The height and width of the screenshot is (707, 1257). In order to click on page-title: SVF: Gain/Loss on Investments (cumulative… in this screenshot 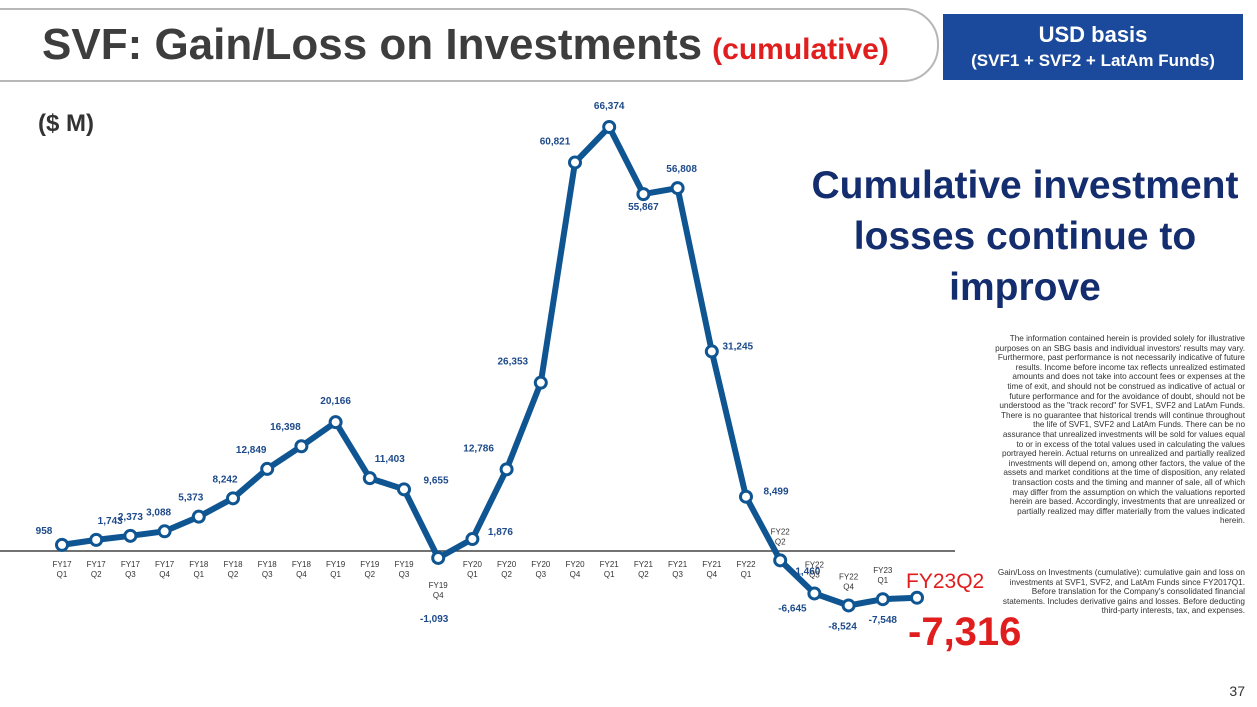, I will do `click(465, 45)`.